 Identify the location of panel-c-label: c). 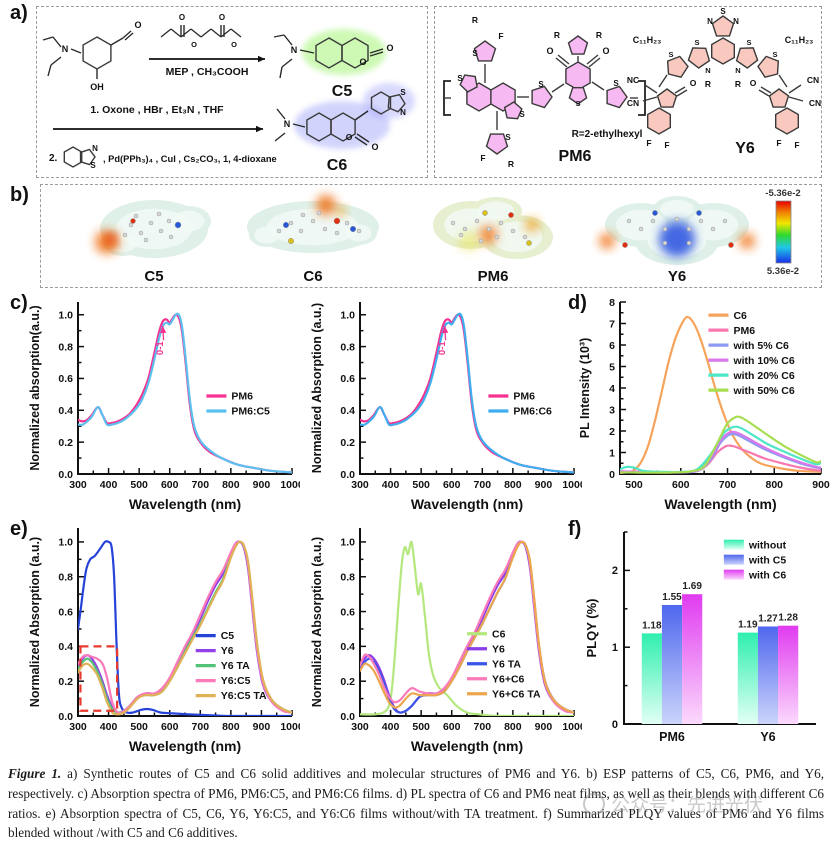
(19, 303).